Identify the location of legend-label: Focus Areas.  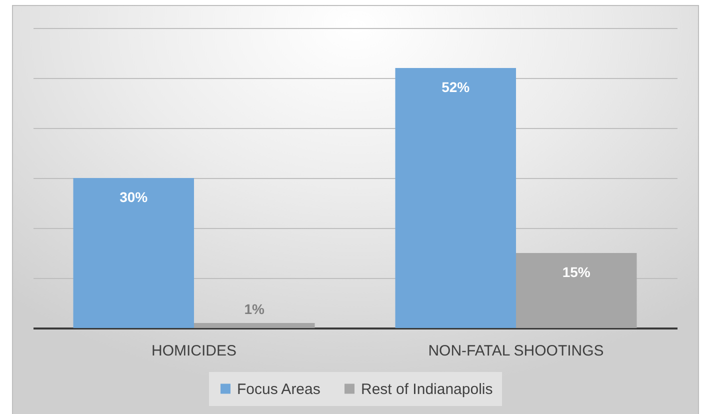
(278, 389).